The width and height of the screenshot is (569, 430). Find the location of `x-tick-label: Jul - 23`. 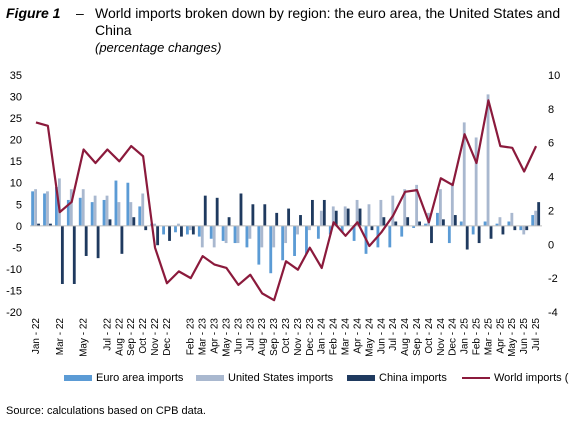

x-tick-label: Jul - 23 is located at coordinates (250, 334).